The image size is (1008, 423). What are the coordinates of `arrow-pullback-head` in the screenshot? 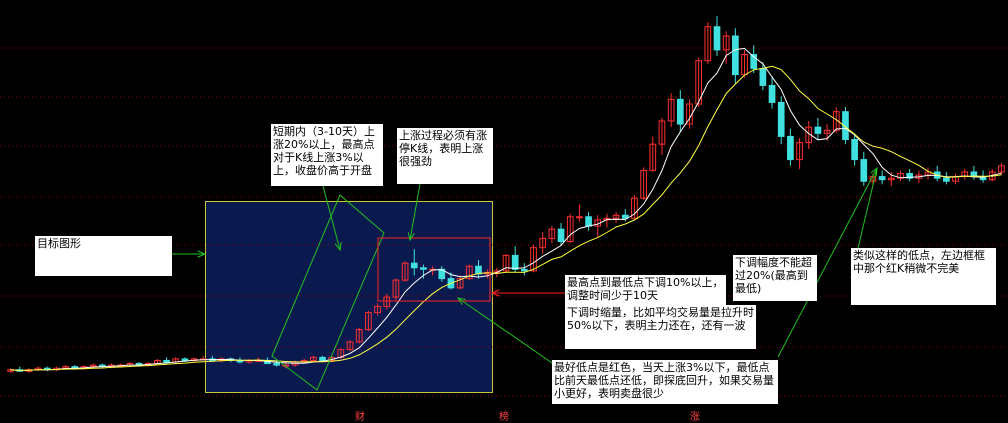 It's located at (495, 293).